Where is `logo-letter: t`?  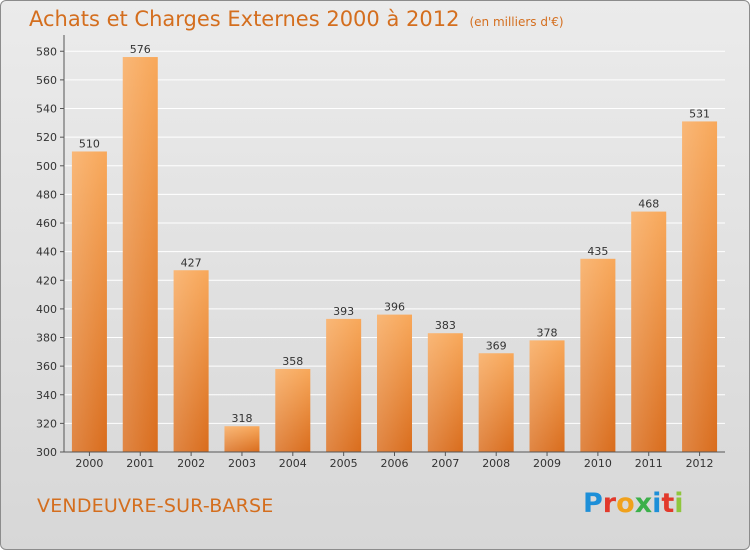
logo-letter: t is located at coordinates (668, 503).